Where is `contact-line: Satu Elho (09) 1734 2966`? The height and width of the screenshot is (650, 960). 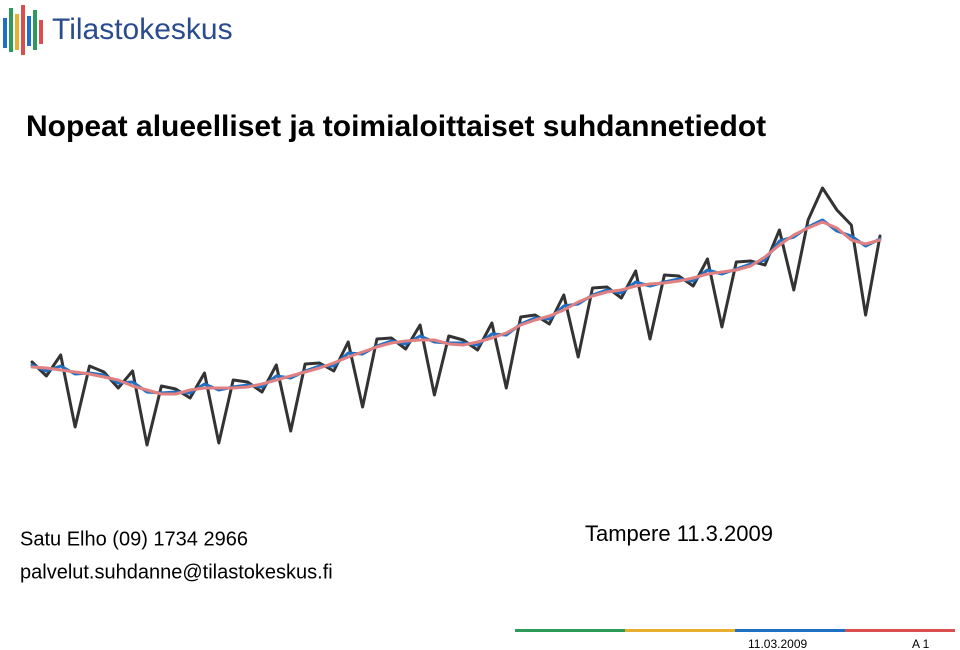
contact-line: Satu Elho (09) 1734 2966 is located at coordinates (134, 539).